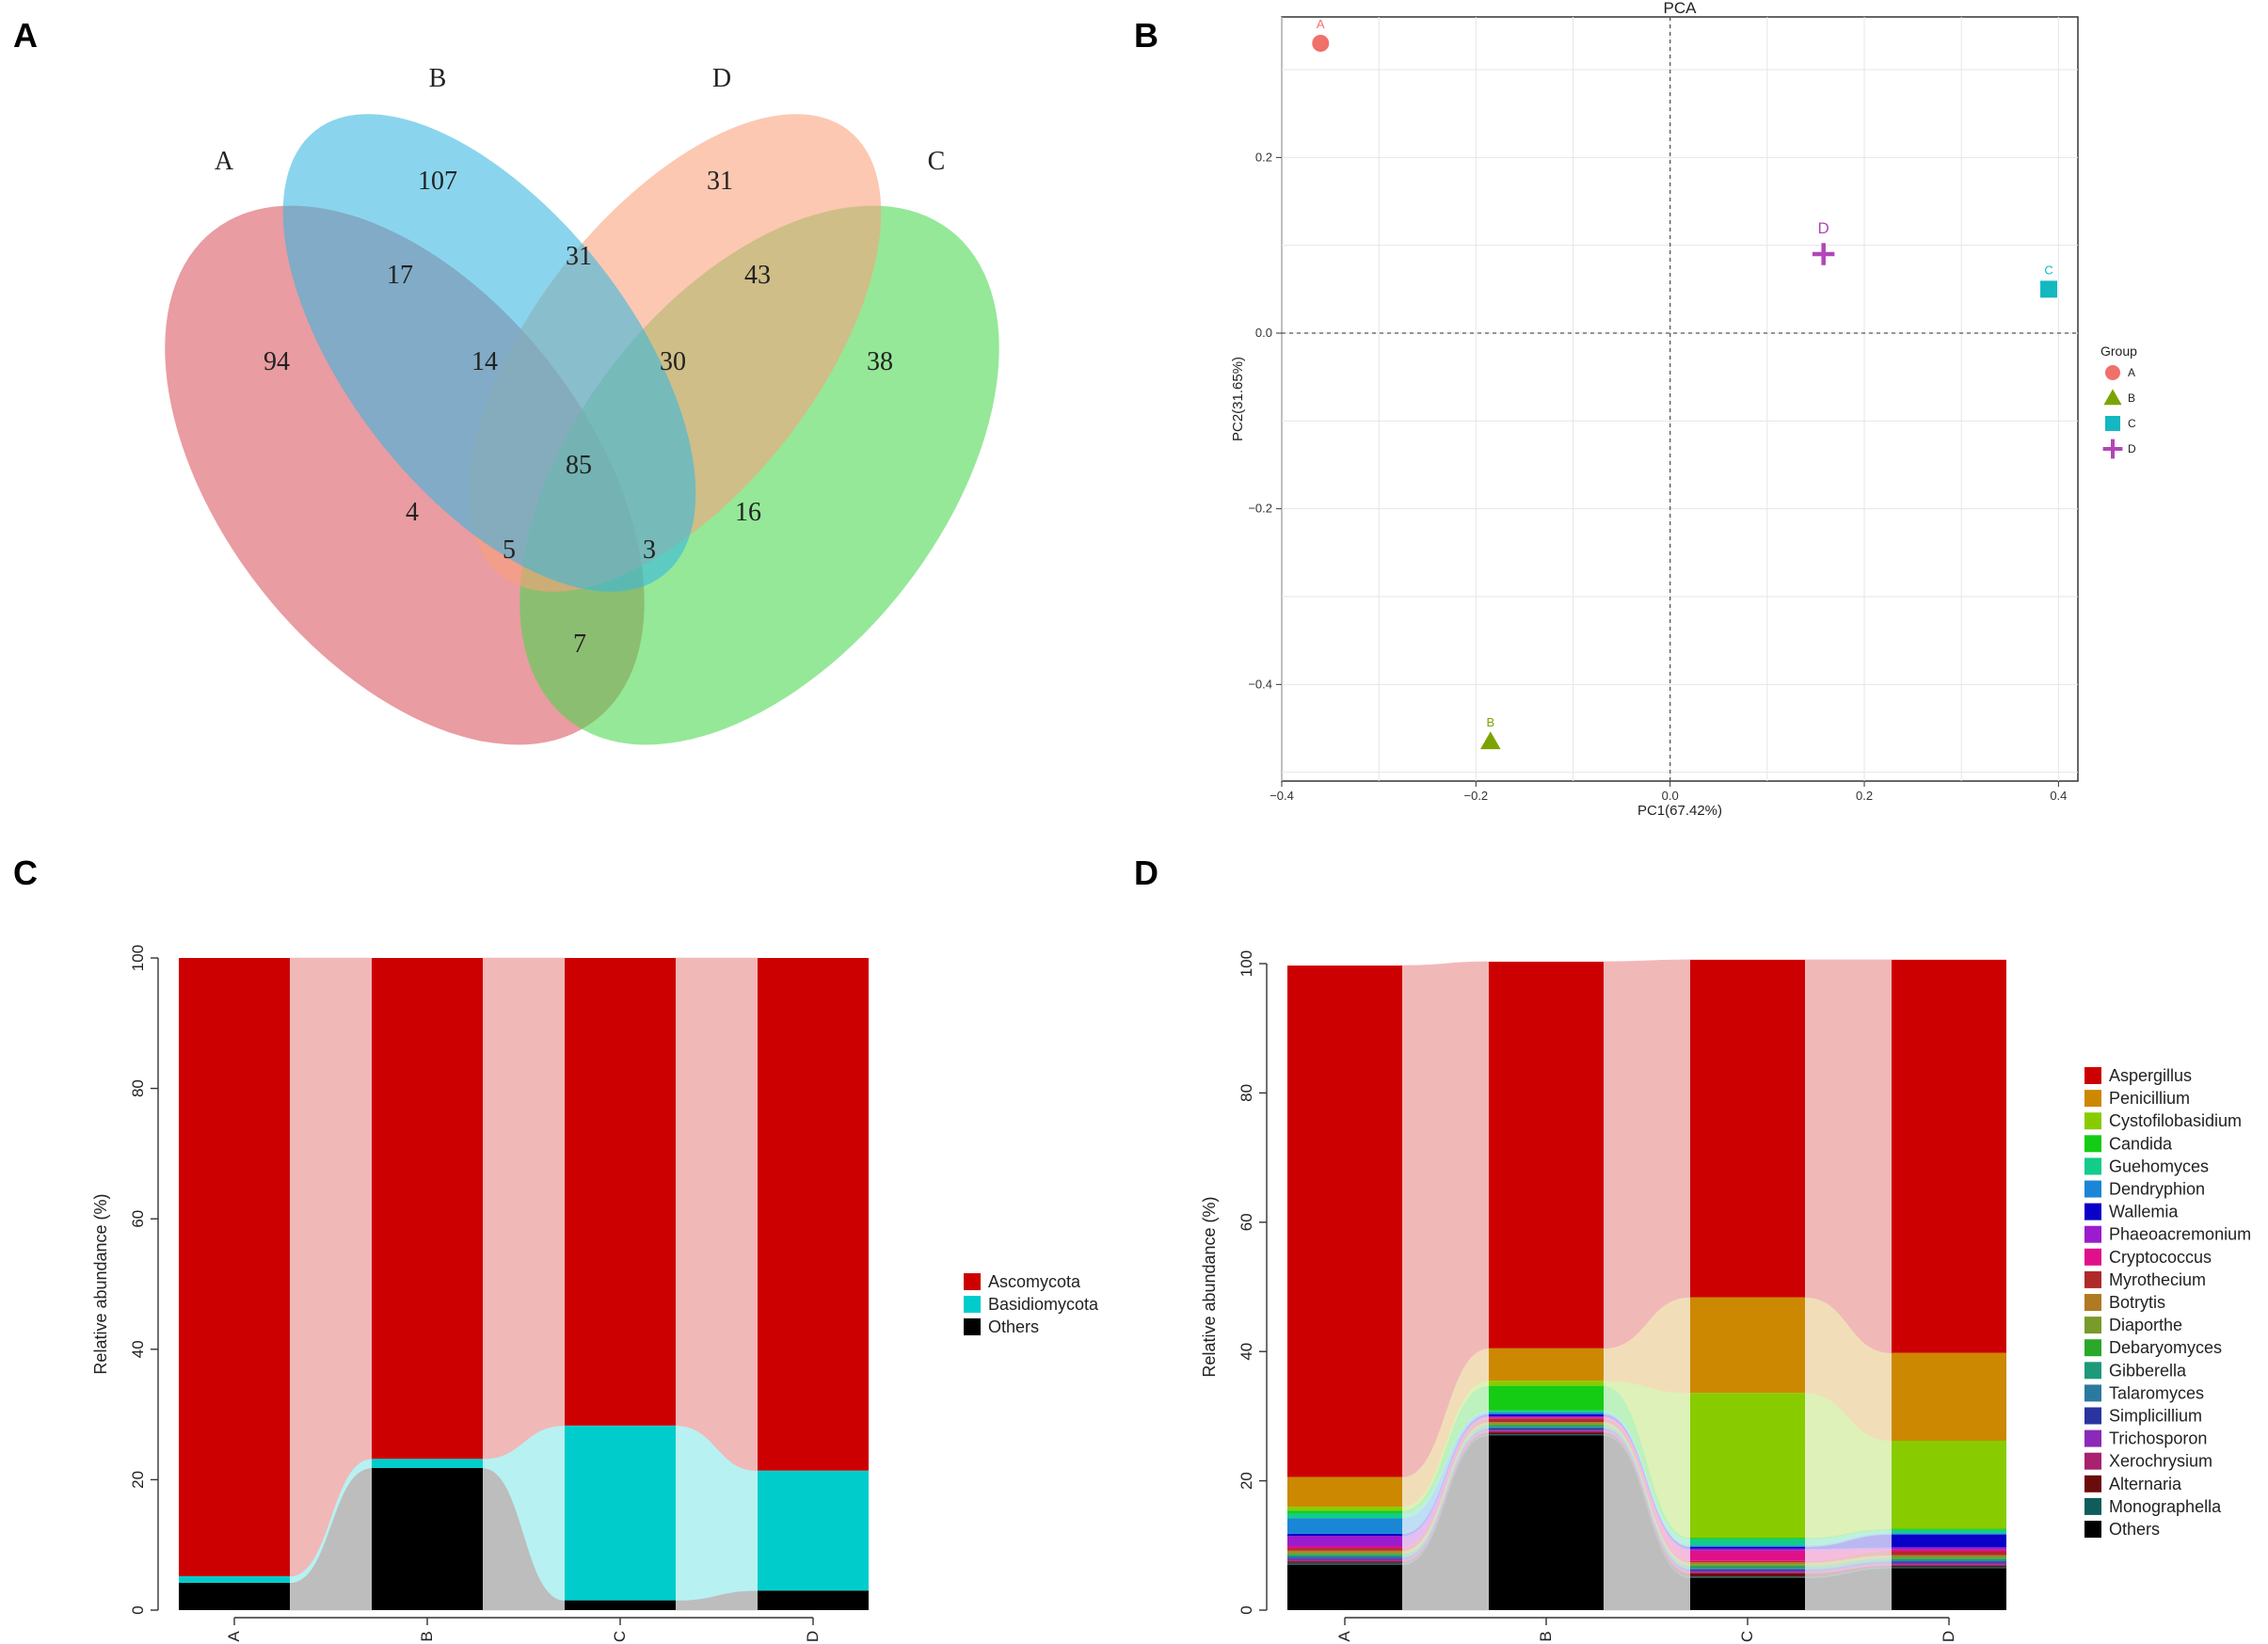 This screenshot has height=1644, width=2268. What do you see at coordinates (1344, 1563) in the screenshot?
I see `genus-bar-a-monographella` at bounding box center [1344, 1563].